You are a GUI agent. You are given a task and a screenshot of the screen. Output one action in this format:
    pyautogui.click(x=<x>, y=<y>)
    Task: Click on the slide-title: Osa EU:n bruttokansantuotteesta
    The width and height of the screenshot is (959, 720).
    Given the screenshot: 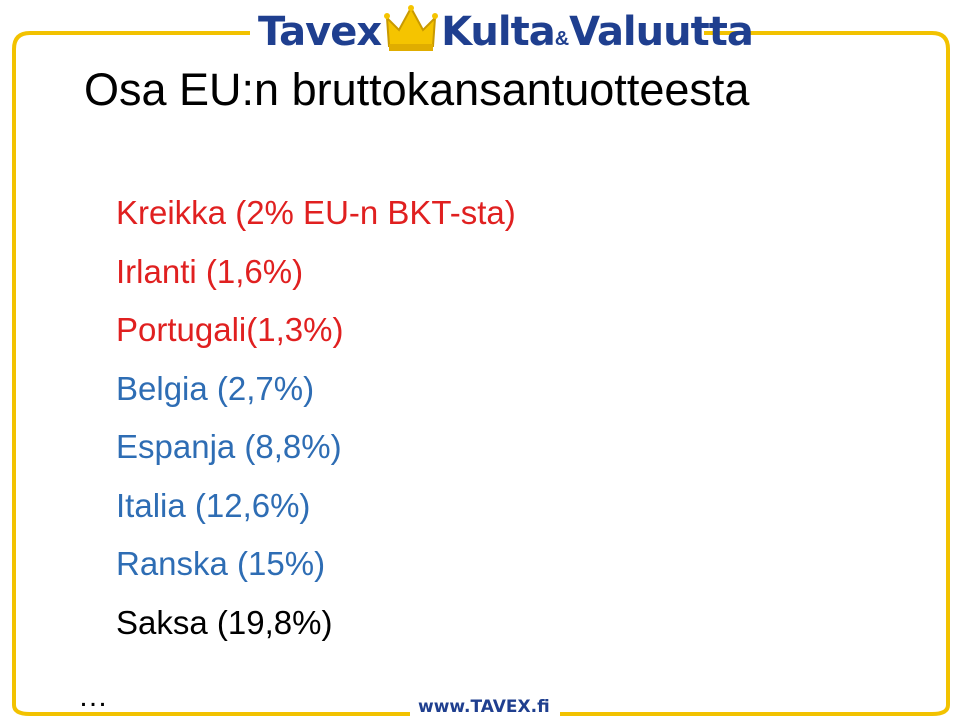 What is the action you would take?
    pyautogui.click(x=417, y=89)
    